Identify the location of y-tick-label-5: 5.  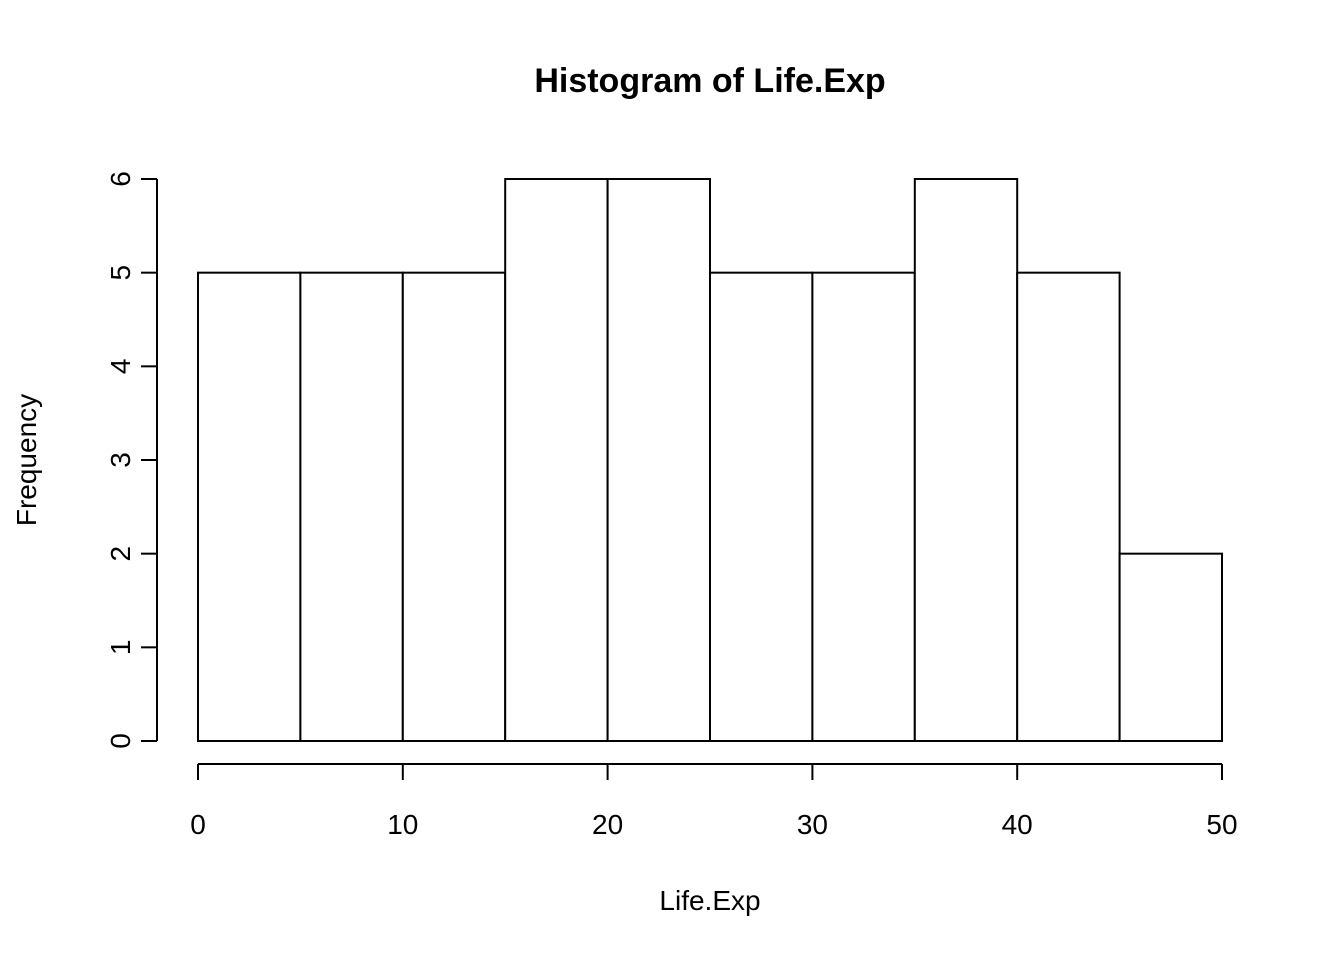
(120, 273).